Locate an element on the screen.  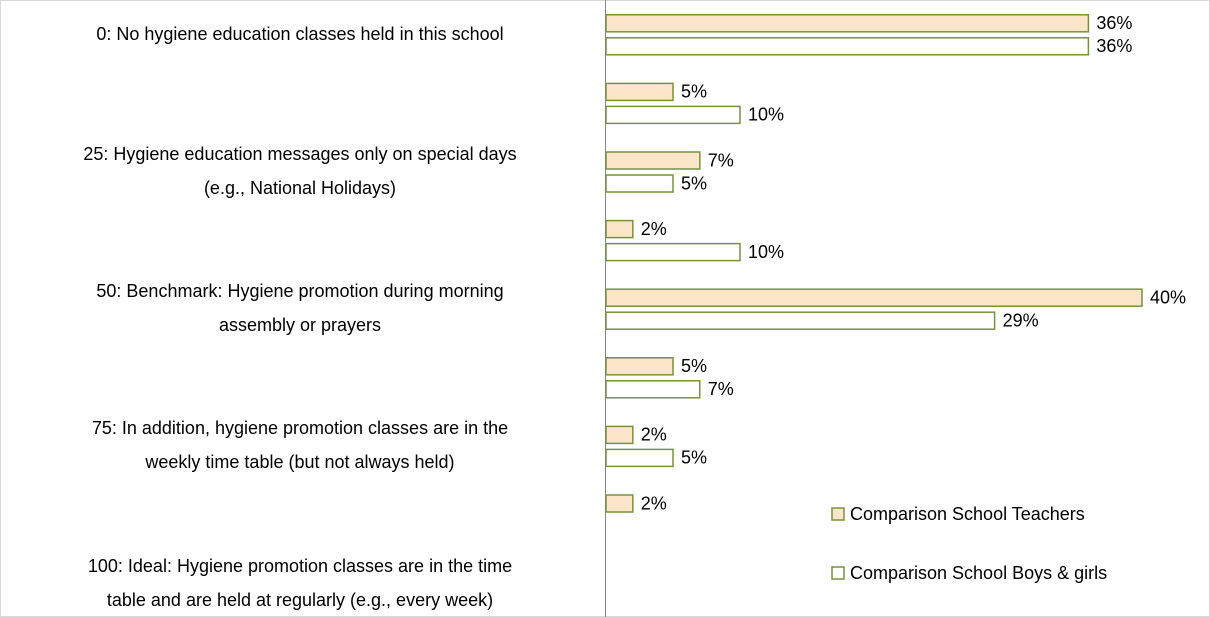
value-label: 40% is located at coordinates (1168, 297).